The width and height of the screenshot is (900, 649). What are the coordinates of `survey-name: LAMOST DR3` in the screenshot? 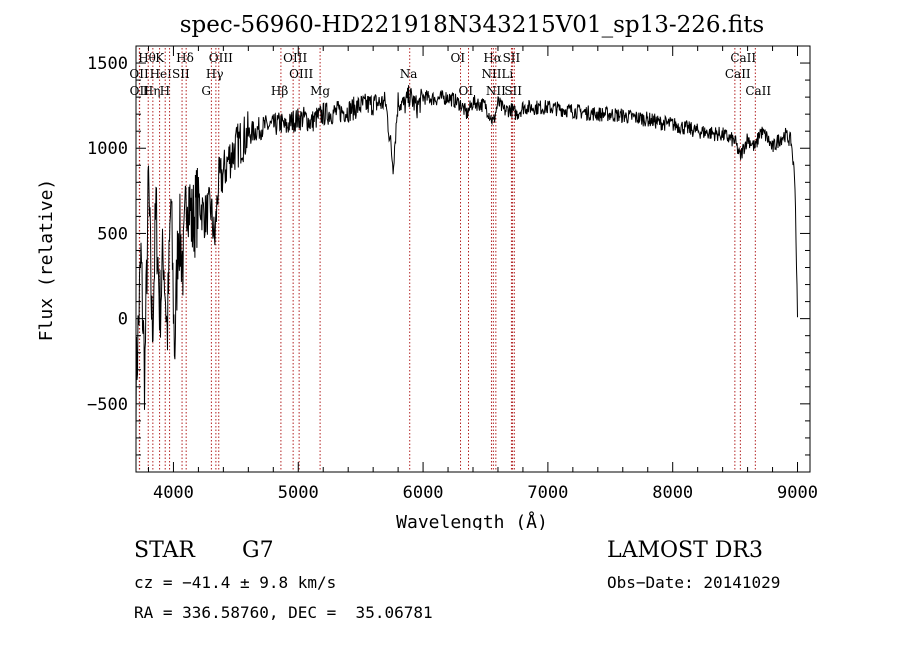 It's located at (685, 550).